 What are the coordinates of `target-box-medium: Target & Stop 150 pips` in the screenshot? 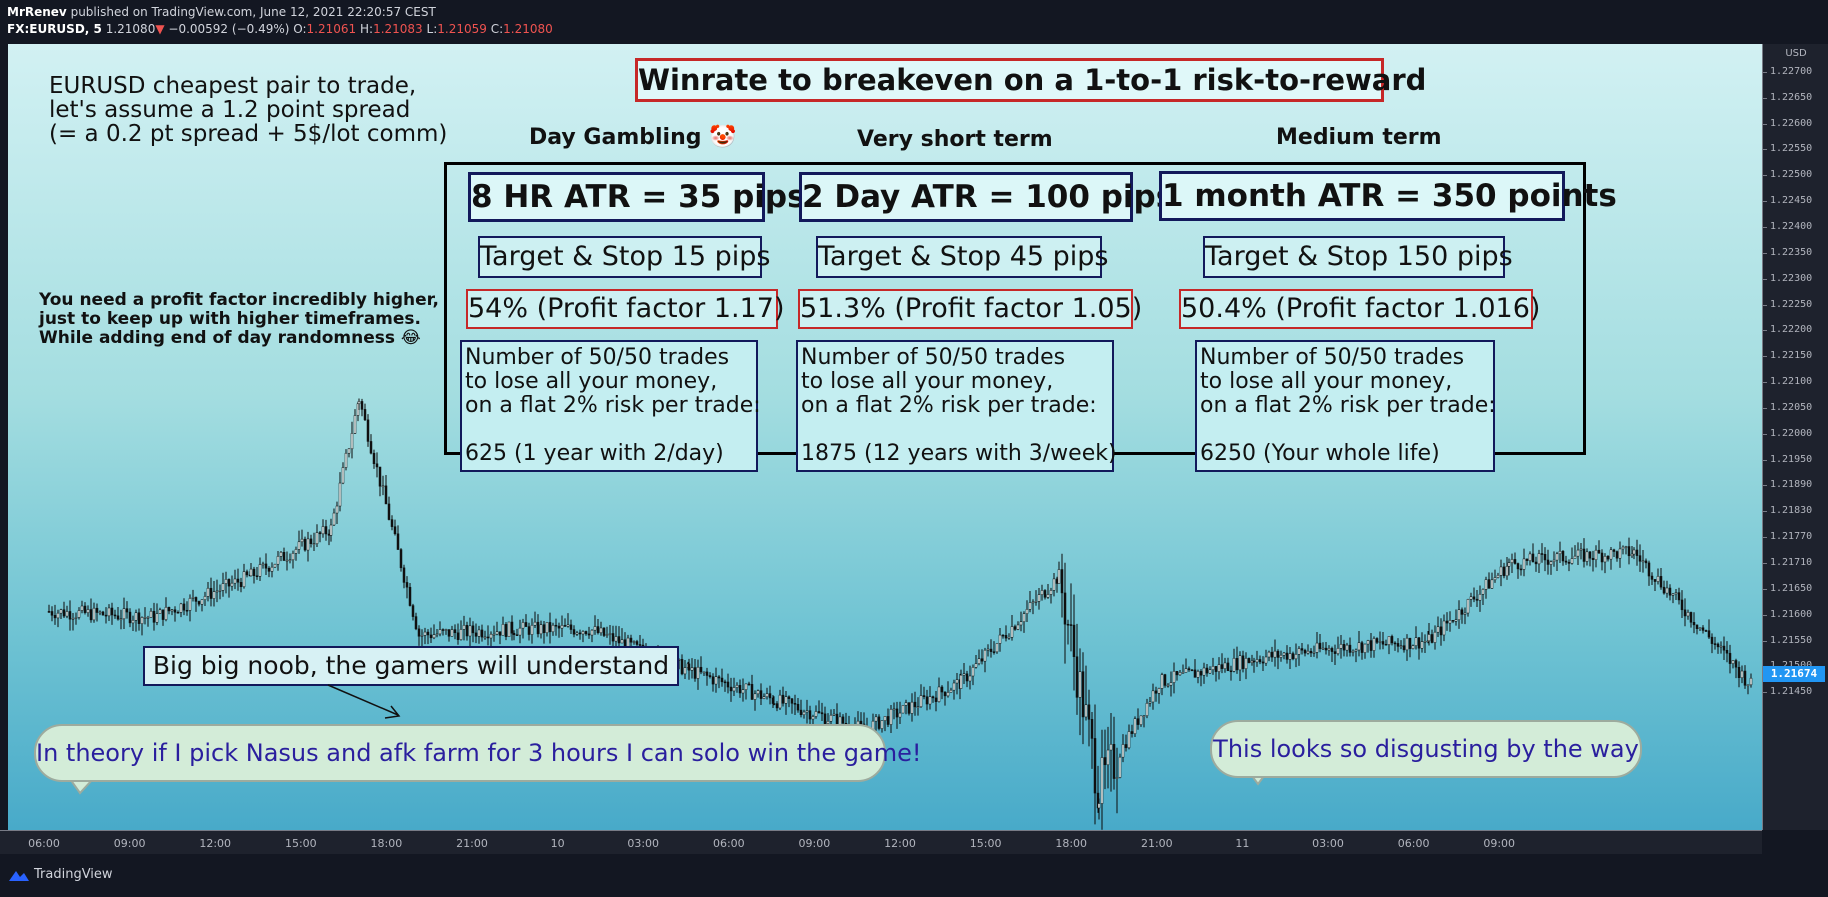 It's located at (1358, 257).